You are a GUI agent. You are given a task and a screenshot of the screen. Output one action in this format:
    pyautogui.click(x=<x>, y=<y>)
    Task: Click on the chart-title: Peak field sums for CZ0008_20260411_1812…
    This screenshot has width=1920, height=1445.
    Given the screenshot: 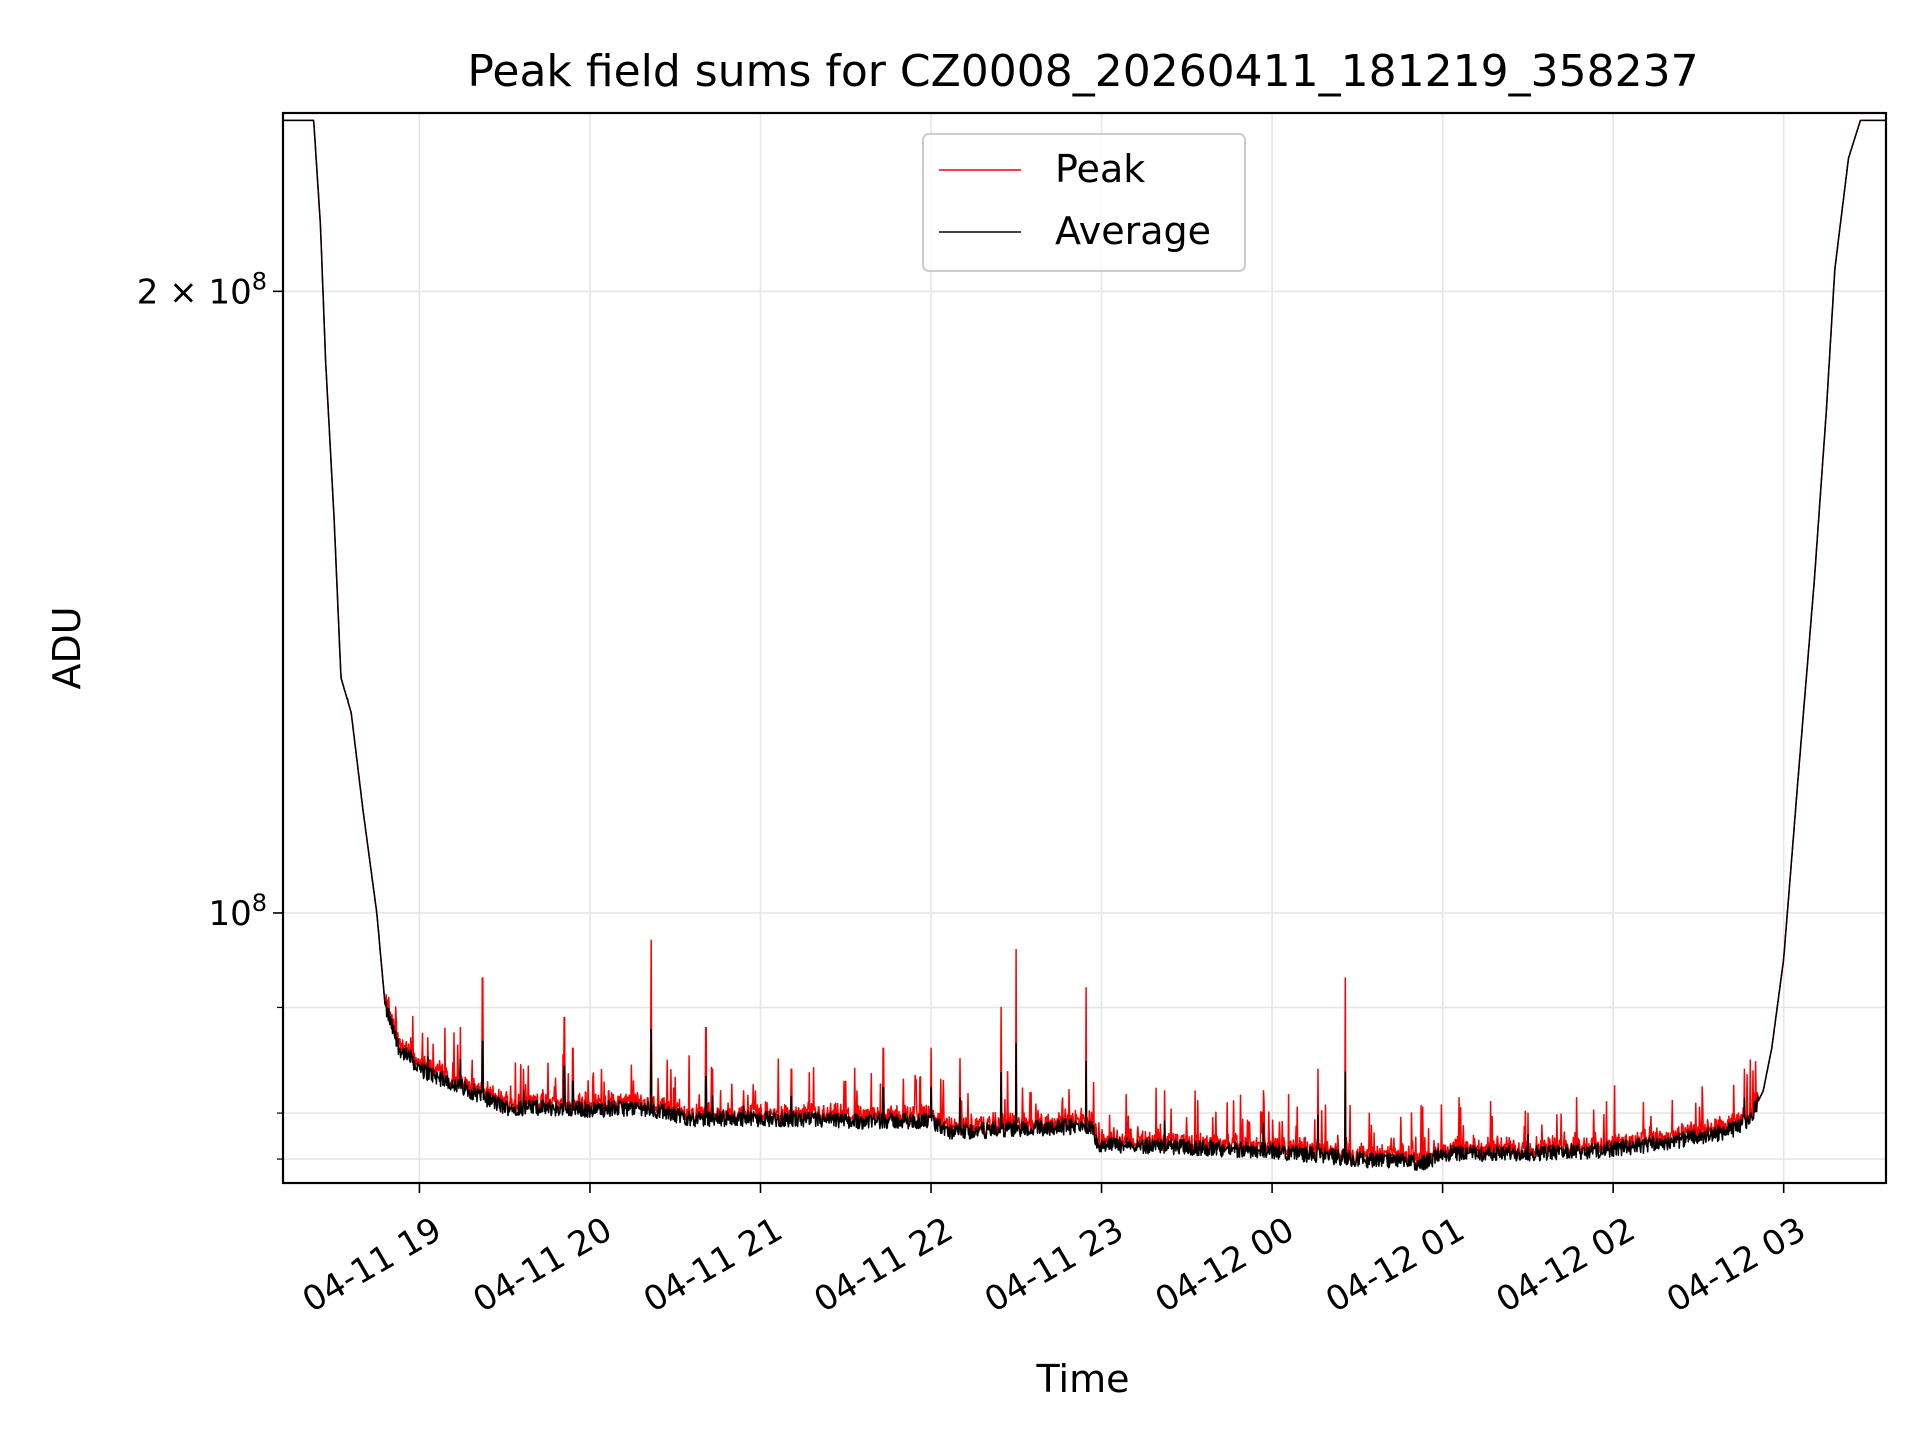 What is the action you would take?
    pyautogui.click(x=1082, y=71)
    